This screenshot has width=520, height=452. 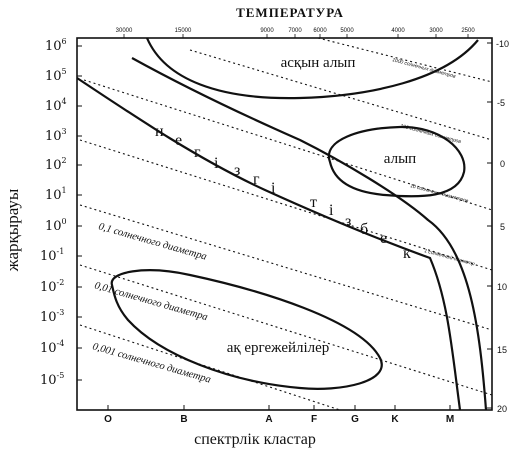 I want to click on spectral-class-label: K, so click(x=395, y=419).